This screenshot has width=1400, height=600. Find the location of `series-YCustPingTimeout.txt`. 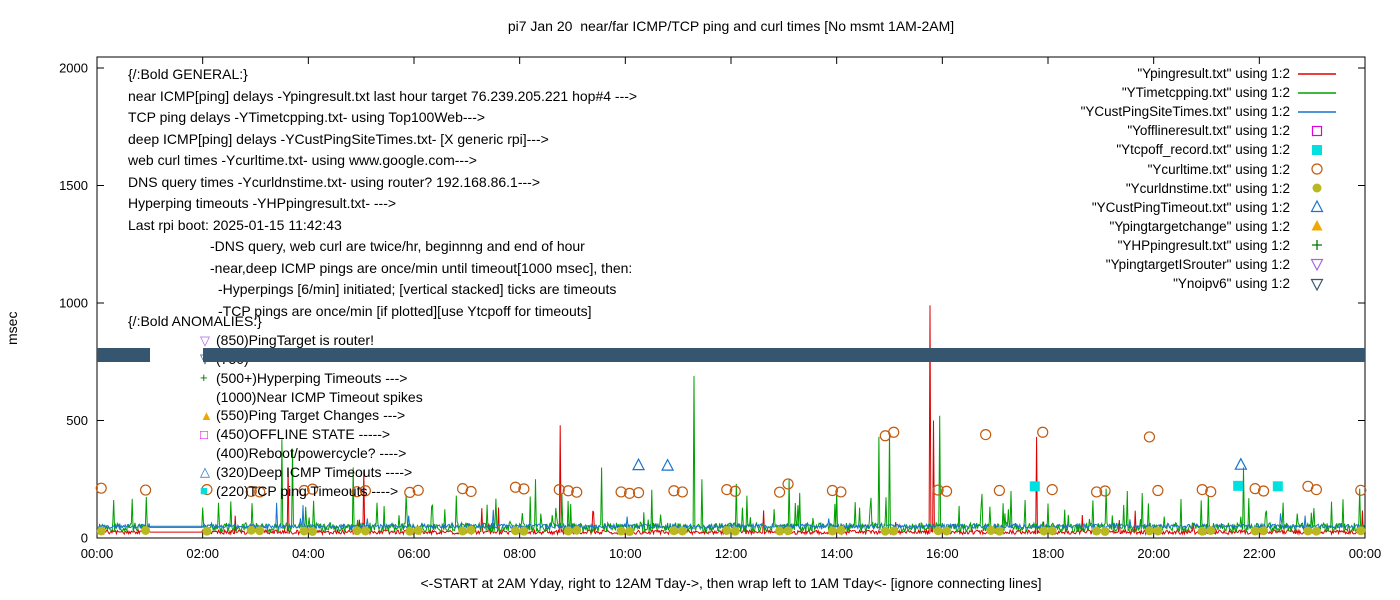

series-YCustPingTimeout.txt is located at coordinates (940, 464).